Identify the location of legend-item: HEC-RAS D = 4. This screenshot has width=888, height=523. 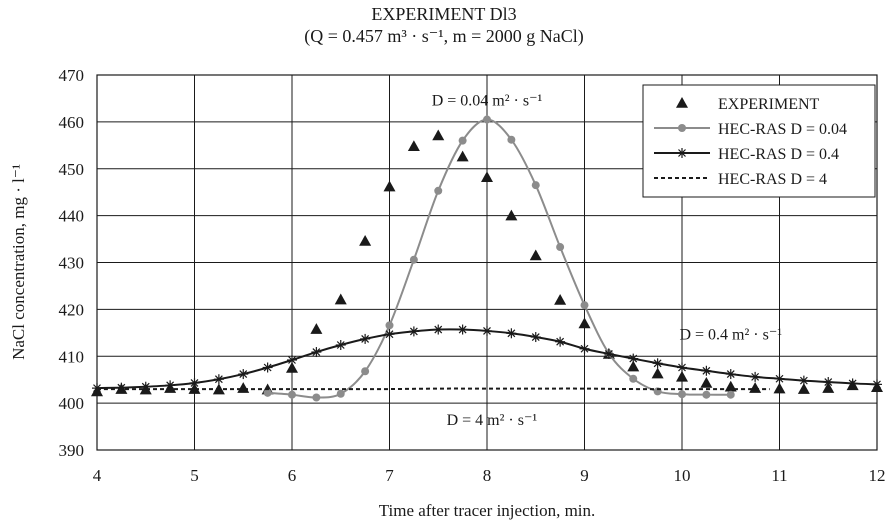
(740, 179).